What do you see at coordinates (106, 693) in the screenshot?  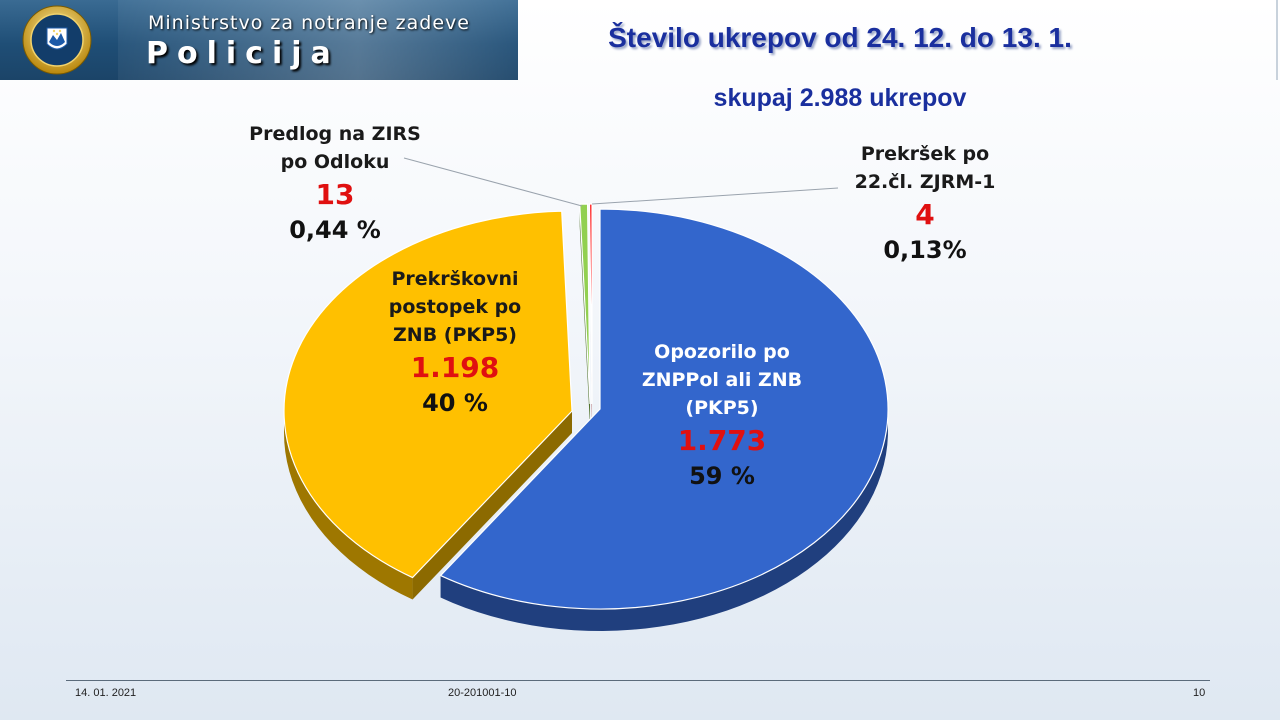 I see `footer-date: 14. 01. 2021` at bounding box center [106, 693].